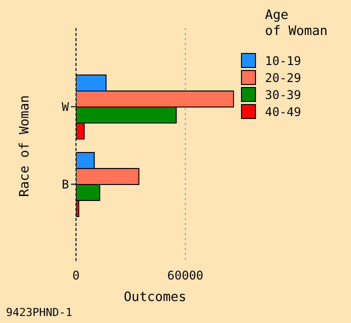 Image resolution: width=351 pixels, height=323 pixels. What do you see at coordinates (66, 107) in the screenshot?
I see `y-tick-label: W` at bounding box center [66, 107].